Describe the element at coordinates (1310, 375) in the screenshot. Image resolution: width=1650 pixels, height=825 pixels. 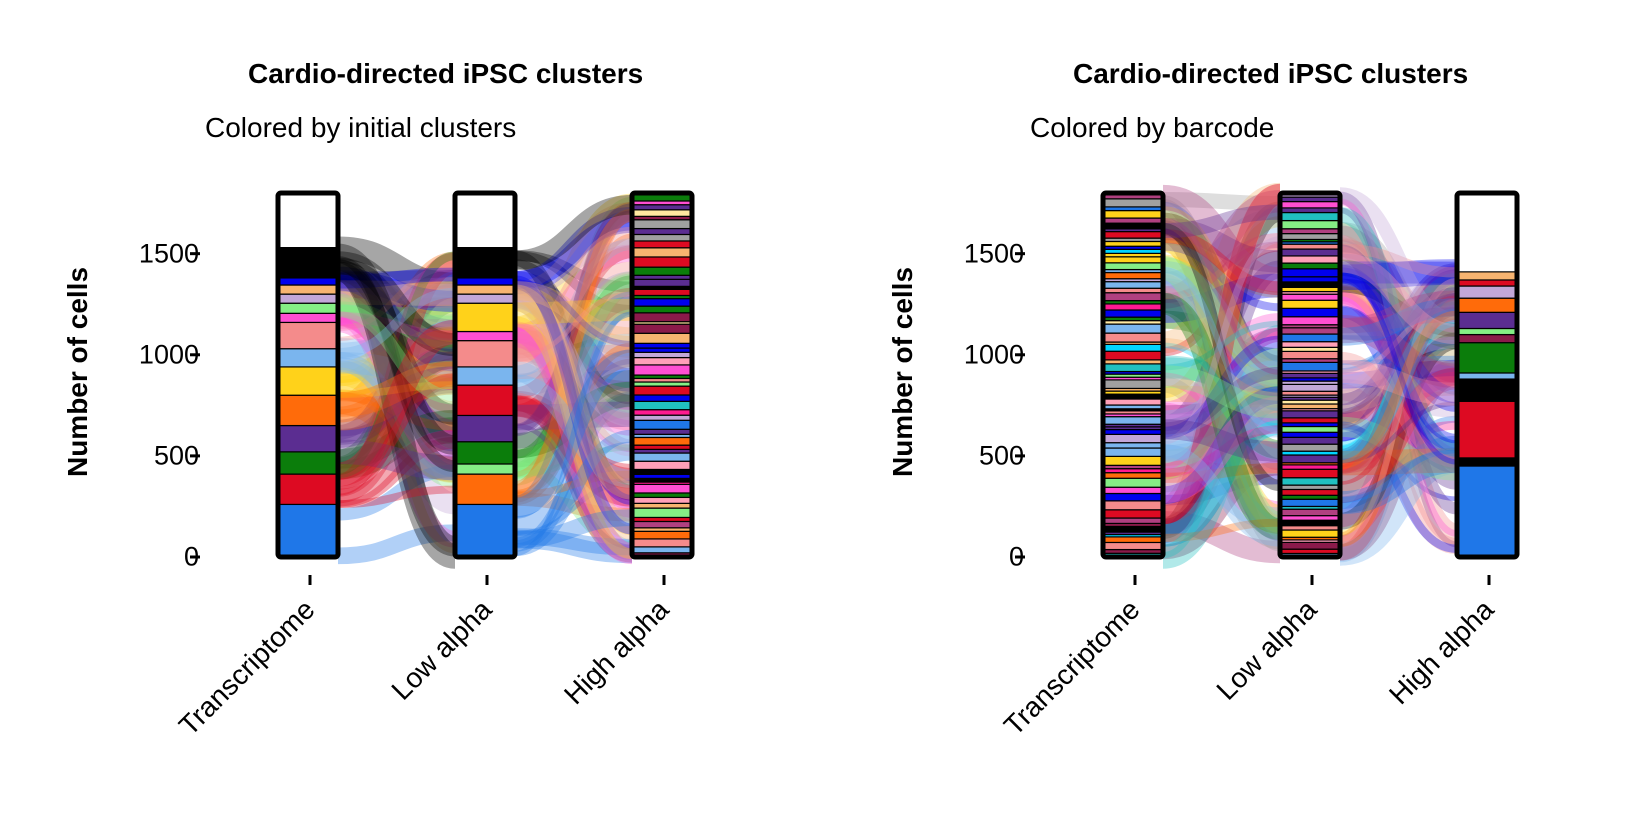
I see `alluvial-flows` at that location.